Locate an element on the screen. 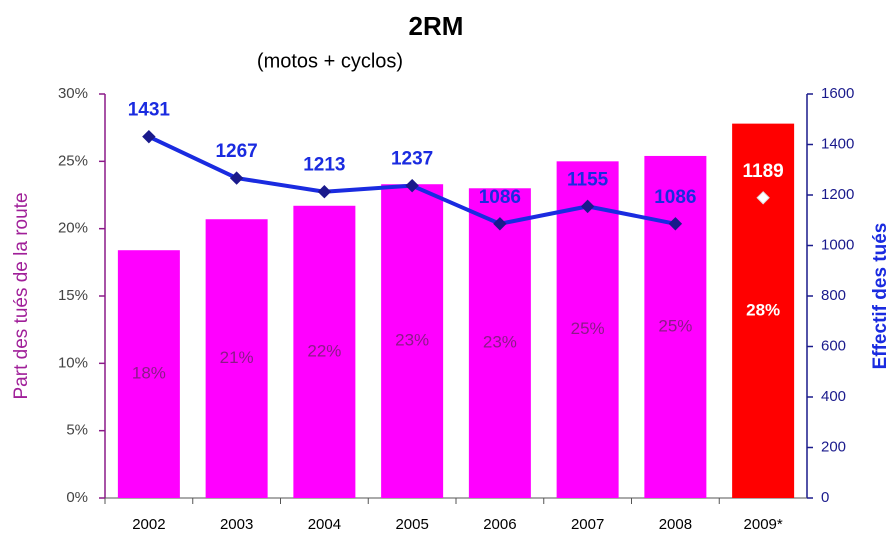  bar-value-label: 22% is located at coordinates (324, 350).